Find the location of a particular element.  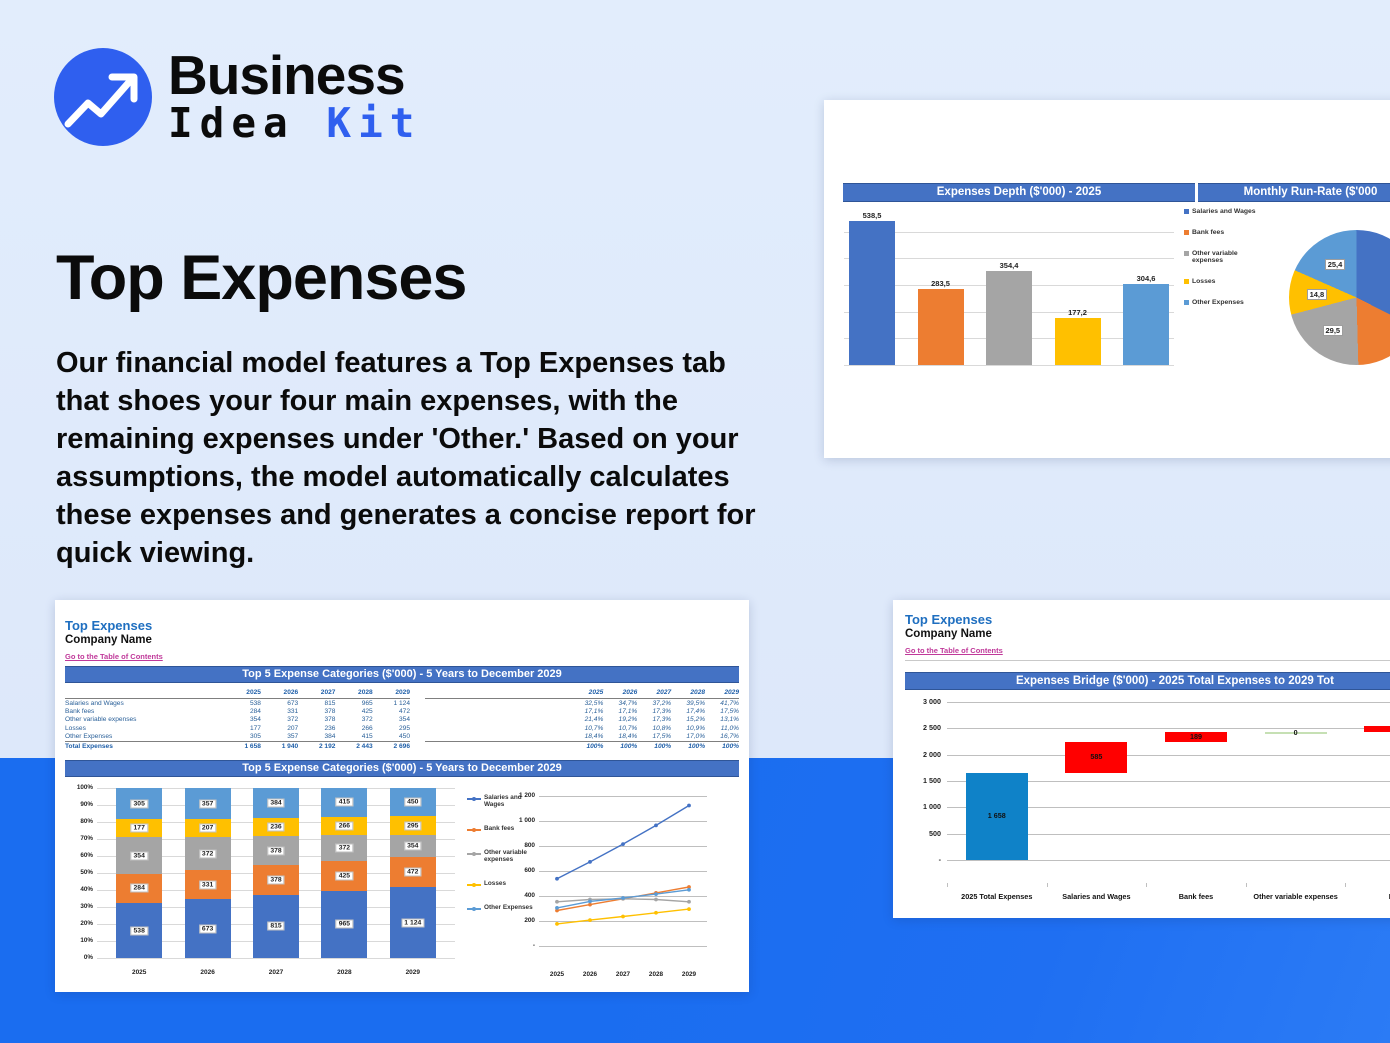

table-cell: 357 is located at coordinates (279, 737).